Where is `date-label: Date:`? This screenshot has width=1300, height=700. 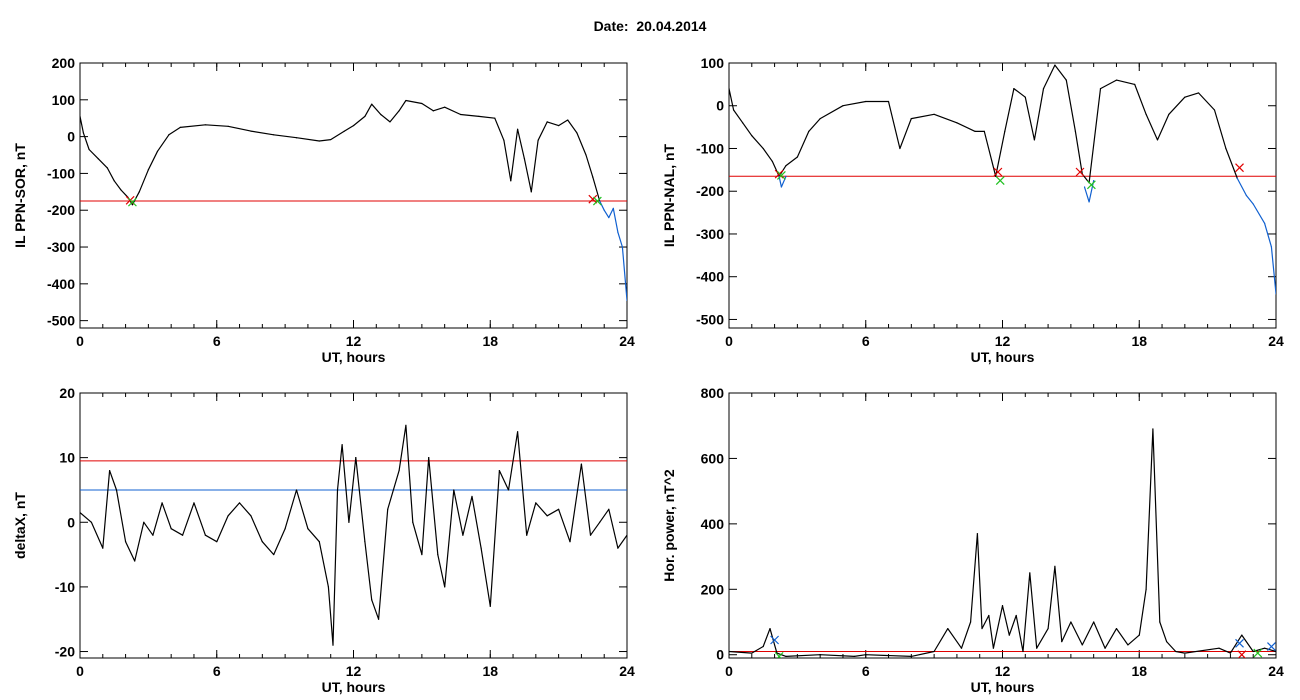 date-label: Date: is located at coordinates (611, 26).